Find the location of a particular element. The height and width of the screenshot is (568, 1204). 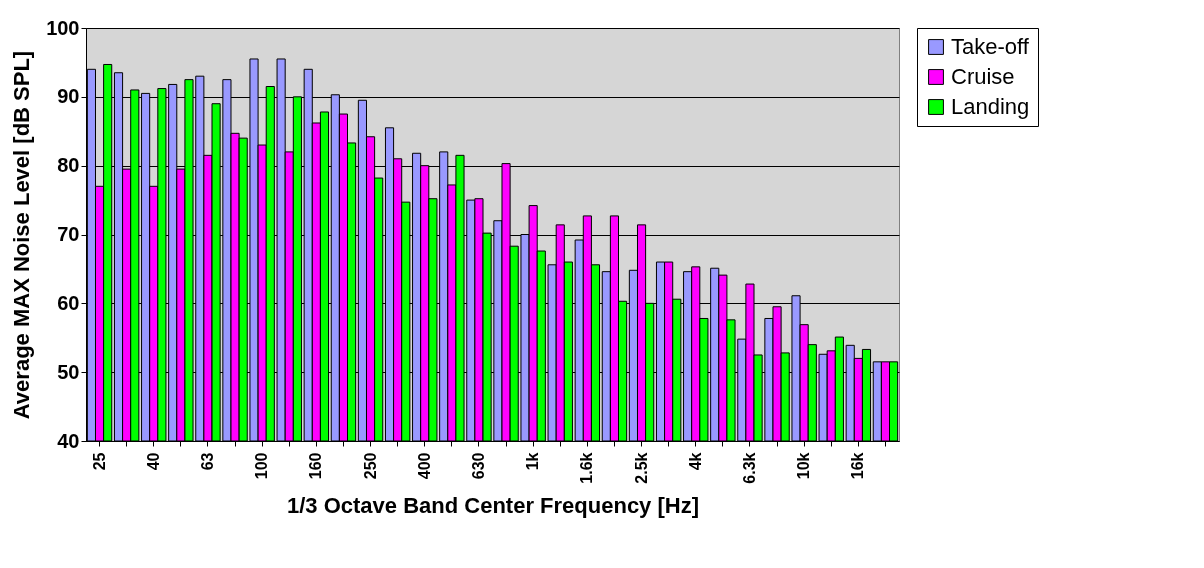

x-tick-label: 100 is located at coordinates (262, 466).